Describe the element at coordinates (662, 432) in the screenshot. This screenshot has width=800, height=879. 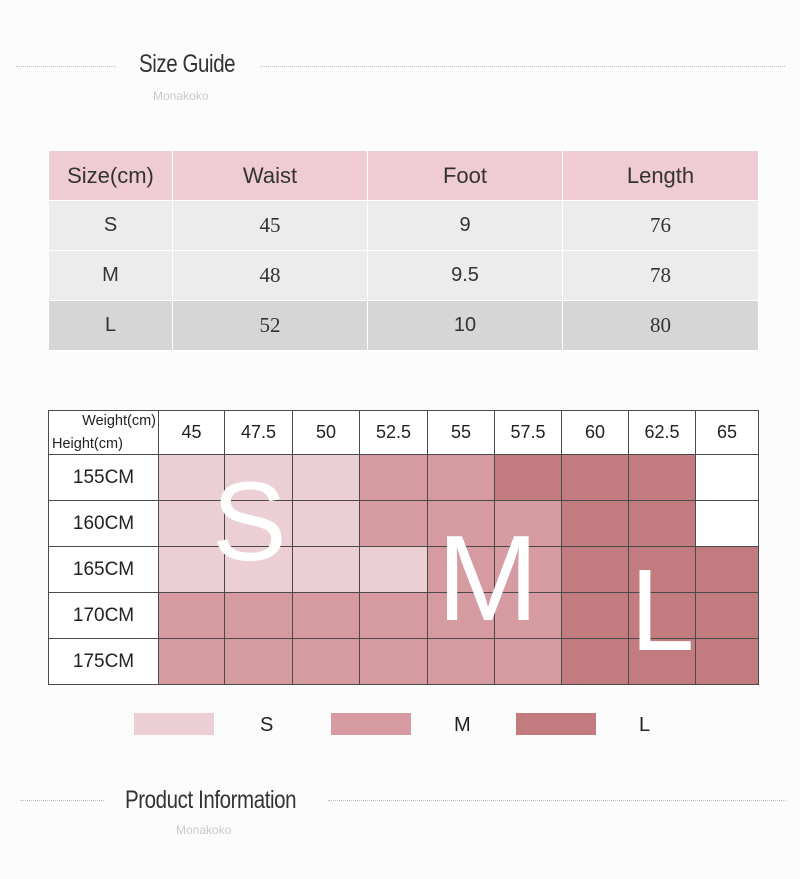
I see `weight-header: 62.5` at that location.